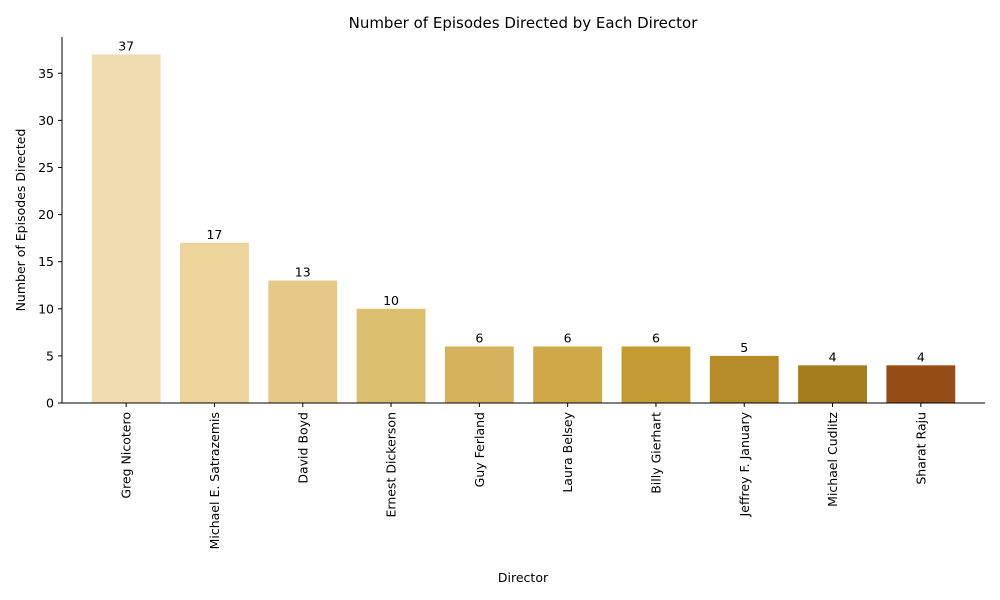  I want to click on x-tick-label: Billy Gierhart, so click(655, 453).